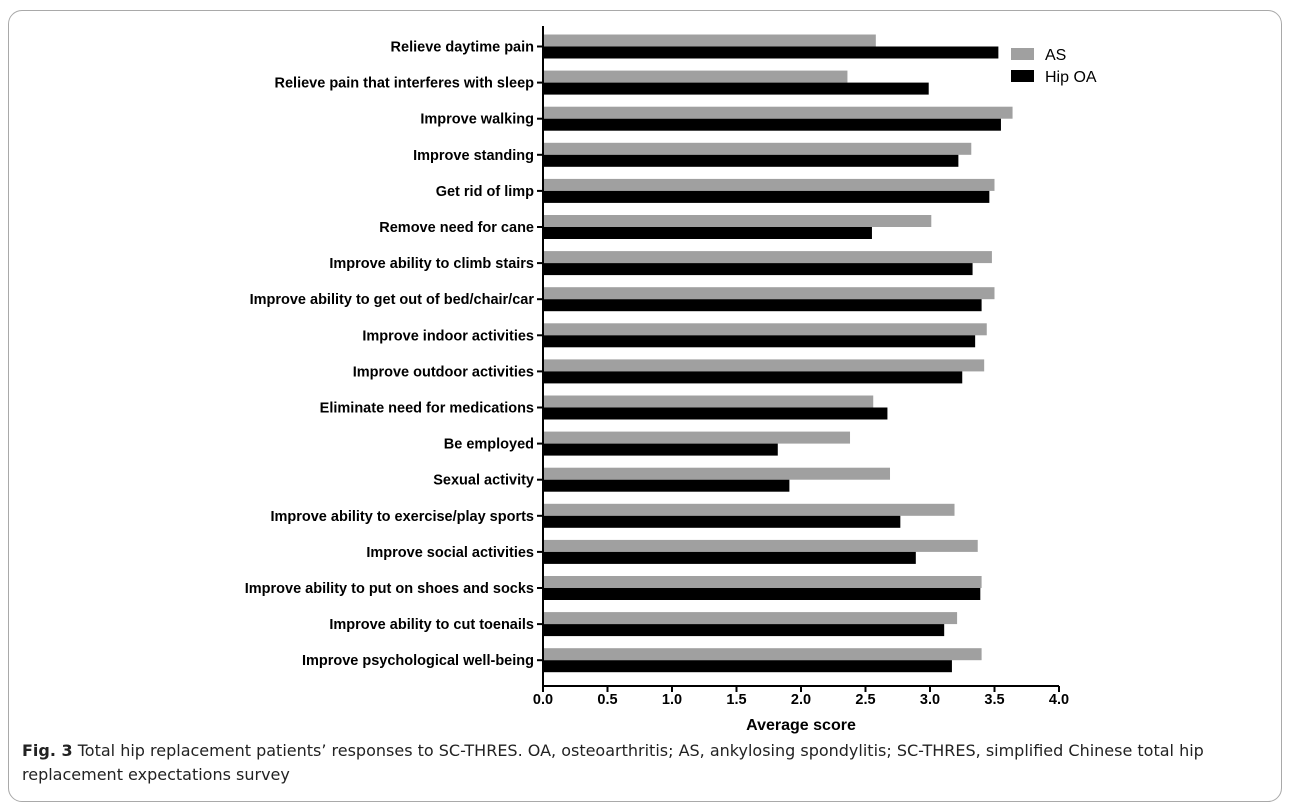 The image size is (1290, 810). I want to click on x-tick-label: 1.5, so click(736, 700).